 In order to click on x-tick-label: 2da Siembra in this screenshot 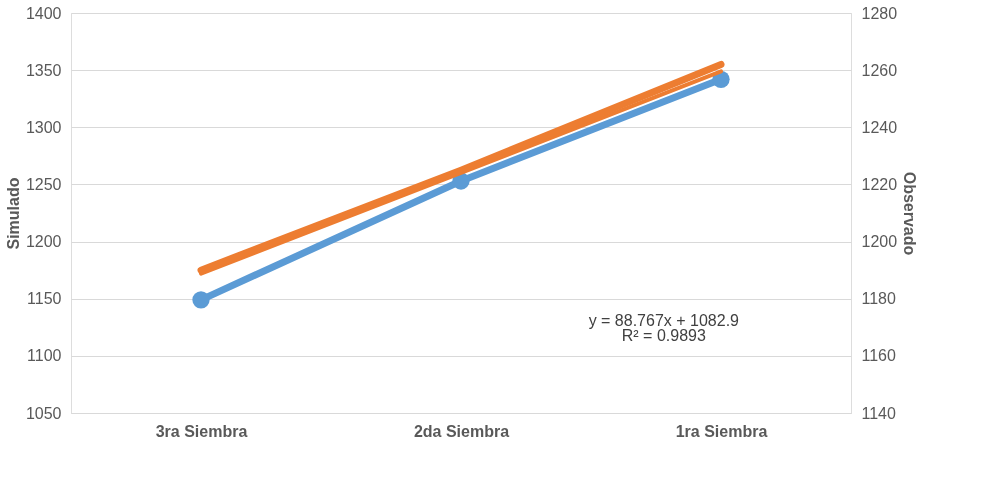, I will do `click(461, 431)`.